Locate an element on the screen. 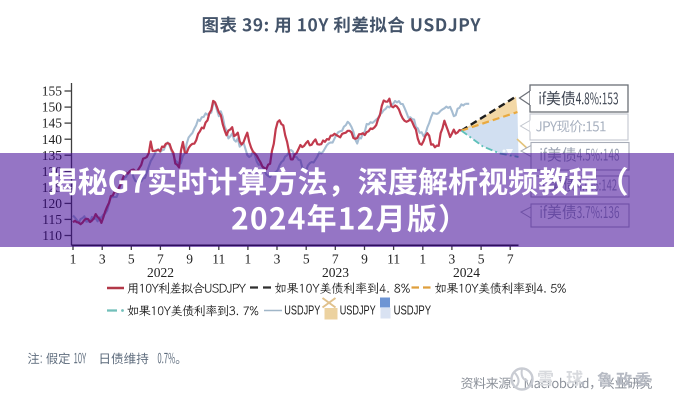 This screenshot has width=674, height=400. svg-text: 2022 is located at coordinates (160, 272).